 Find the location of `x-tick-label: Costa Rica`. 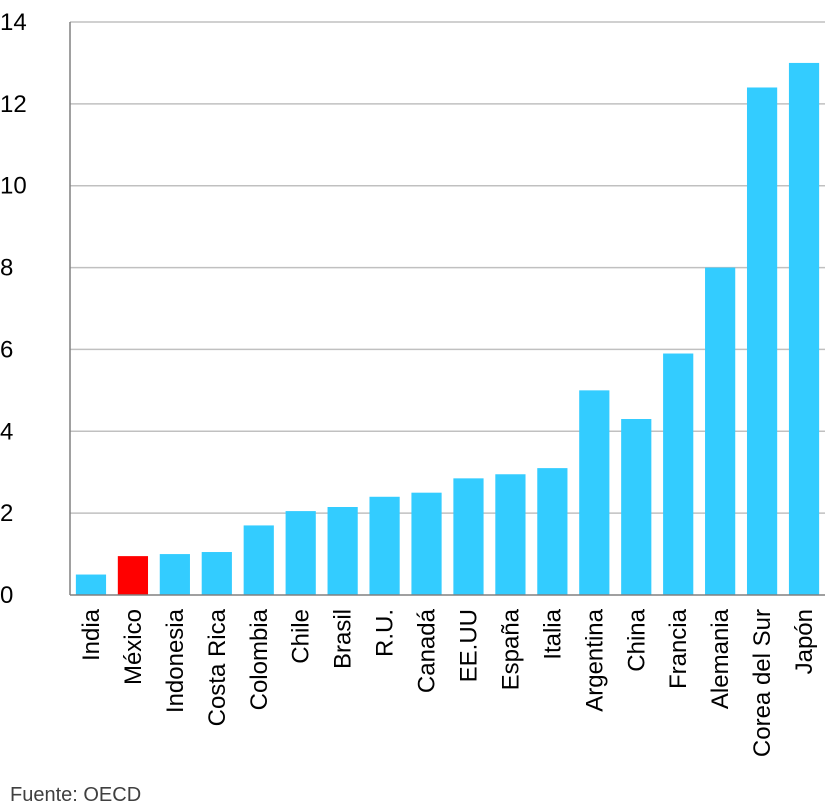

x-tick-label: Costa Rica is located at coordinates (217, 667).